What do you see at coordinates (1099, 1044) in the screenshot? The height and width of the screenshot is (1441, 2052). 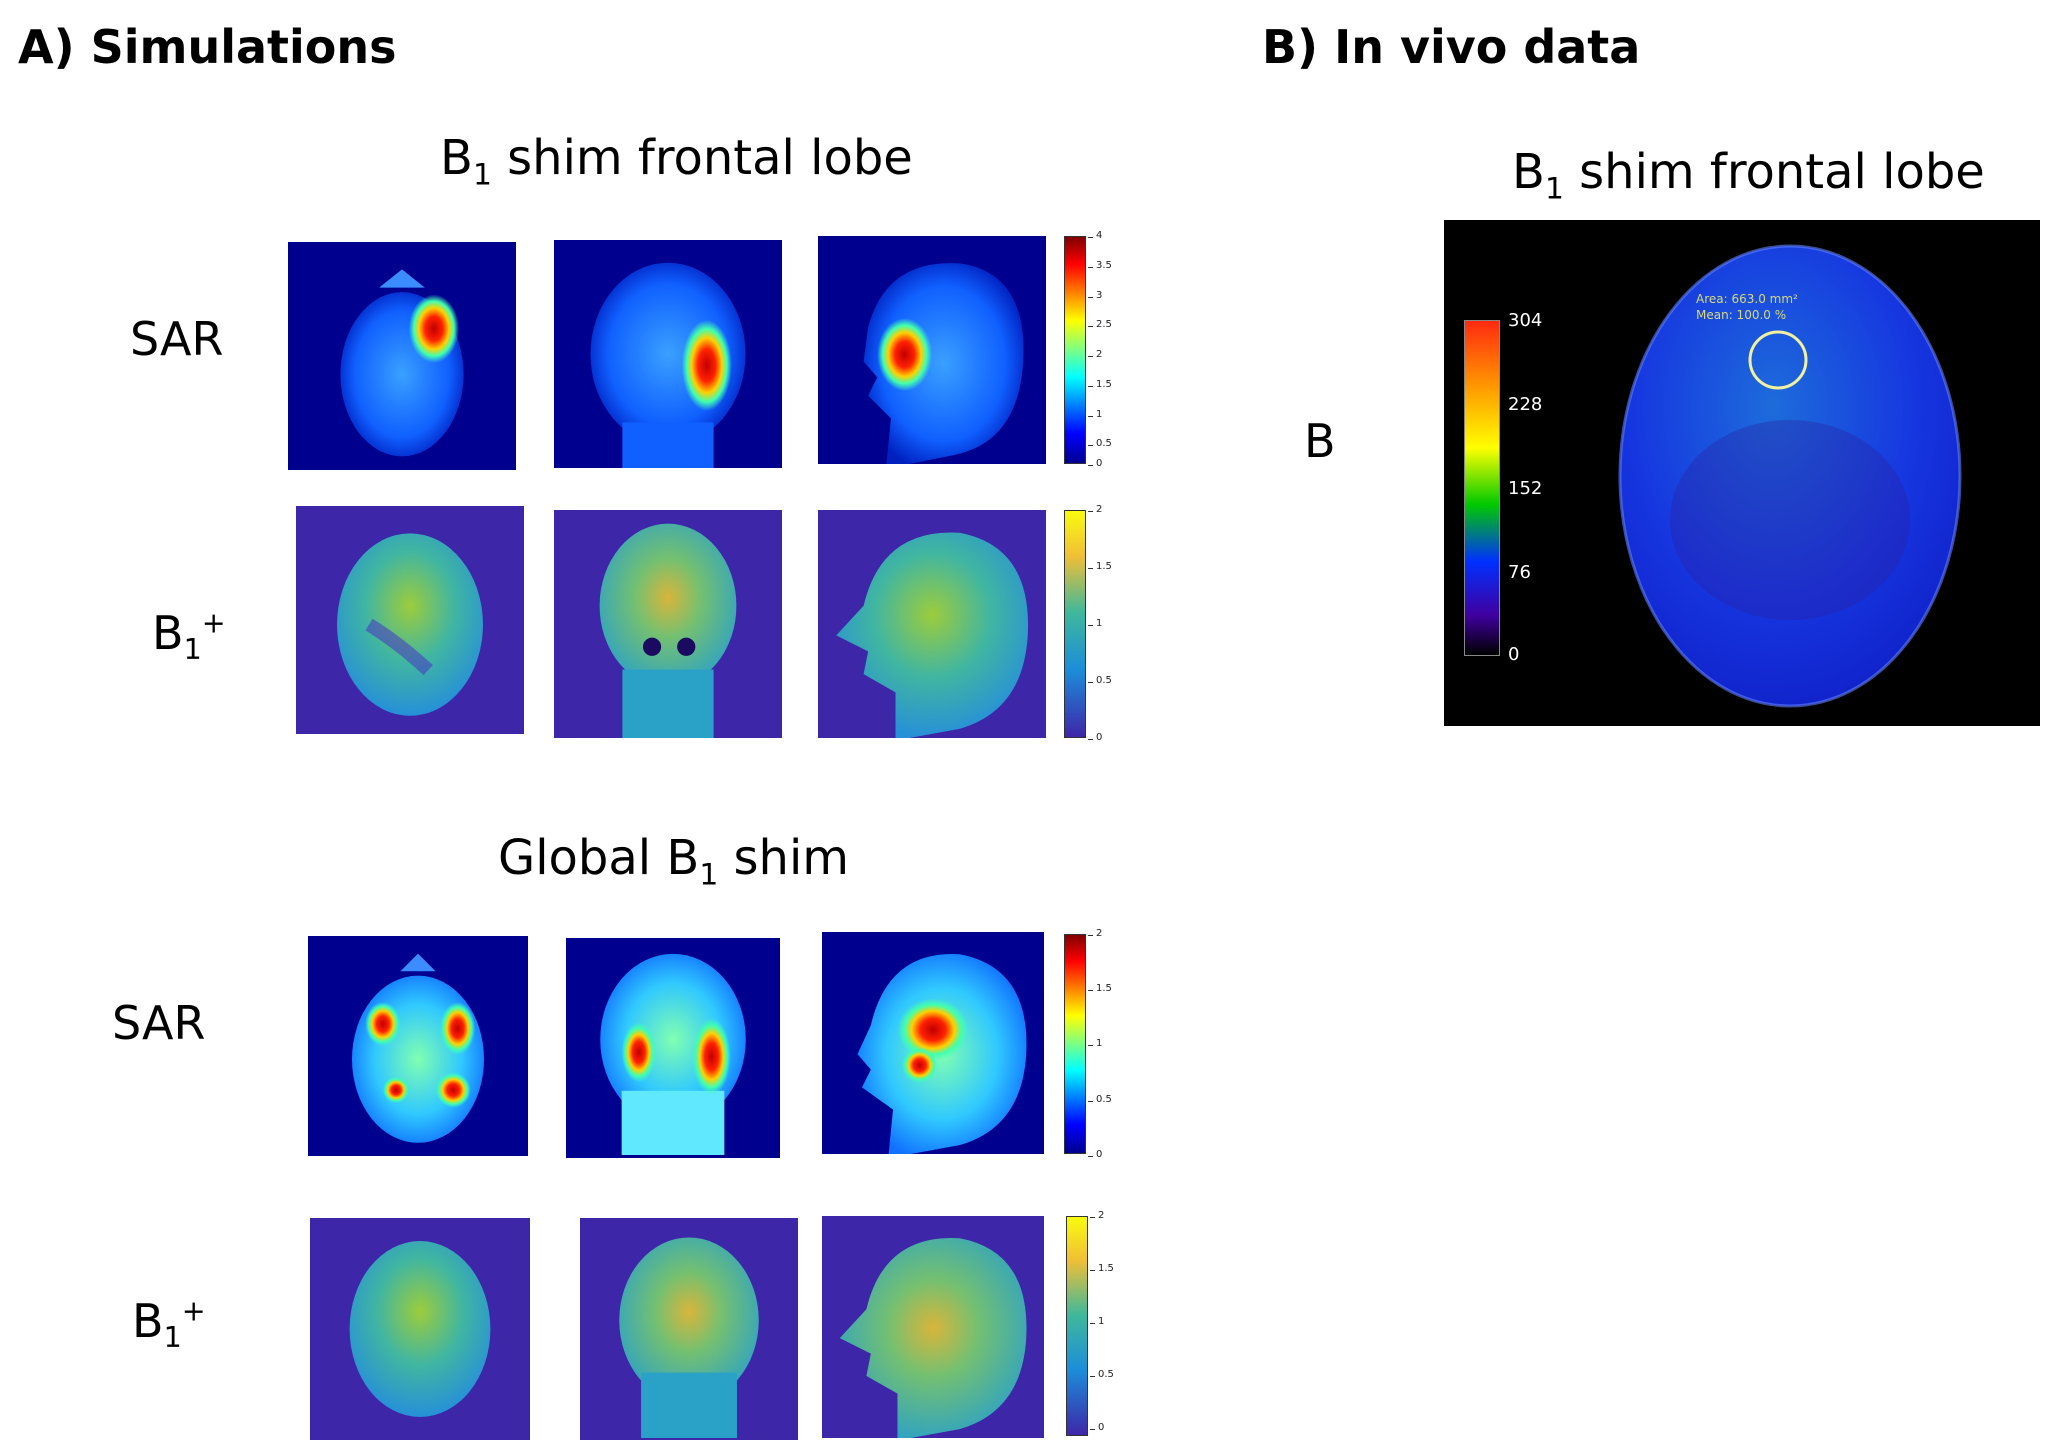 I see `colorbar-ticks-sar-global: 2 1.5 1 0.5 0` at bounding box center [1099, 1044].